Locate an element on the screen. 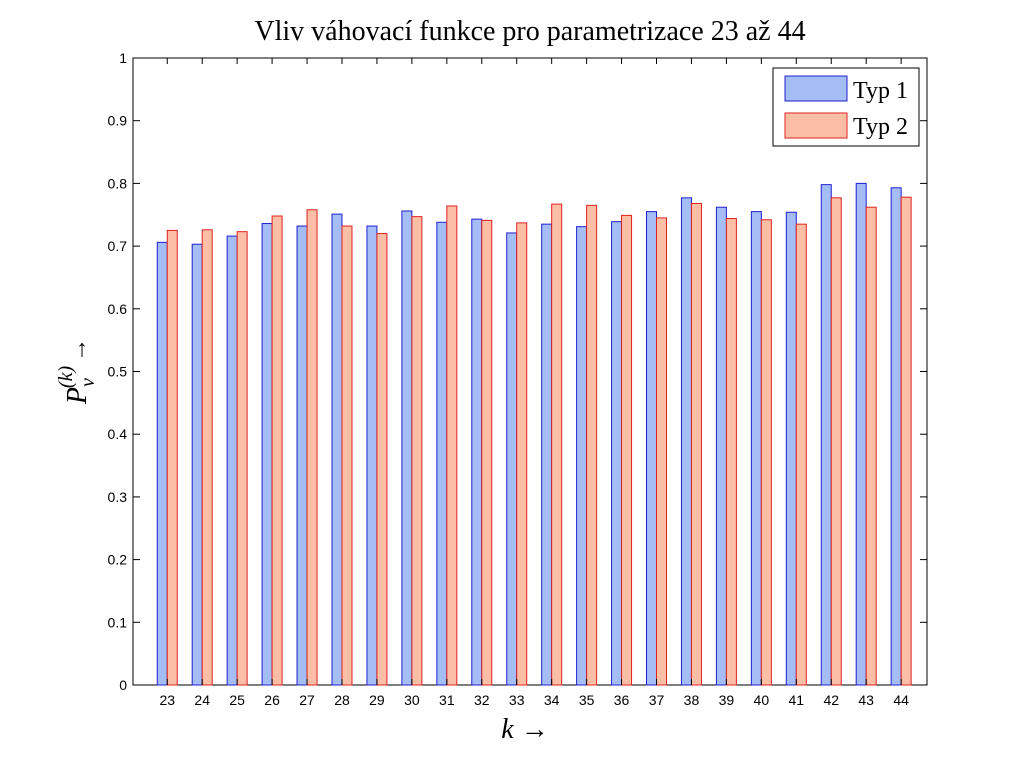  y-tick-label: 0.7 is located at coordinates (118, 246).